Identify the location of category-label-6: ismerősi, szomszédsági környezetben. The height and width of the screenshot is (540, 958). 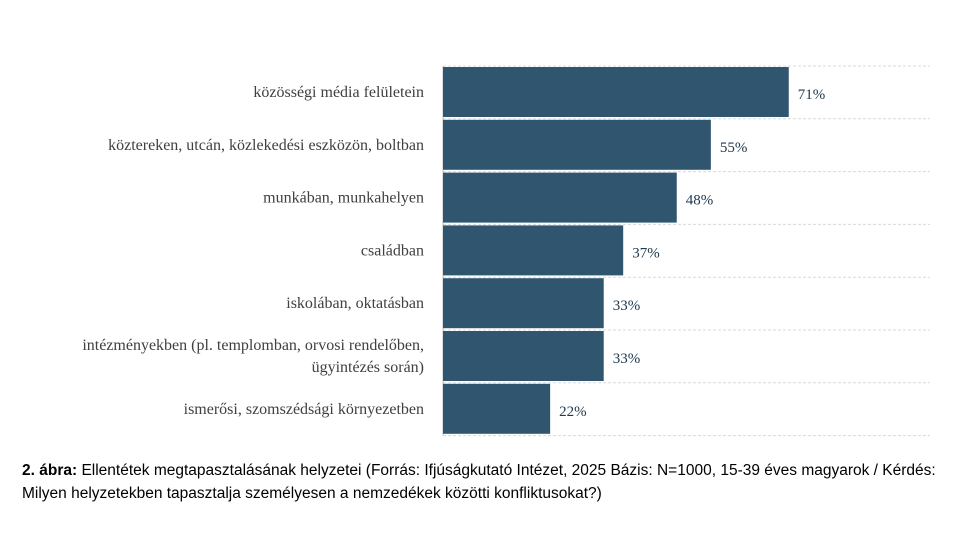
(304, 409).